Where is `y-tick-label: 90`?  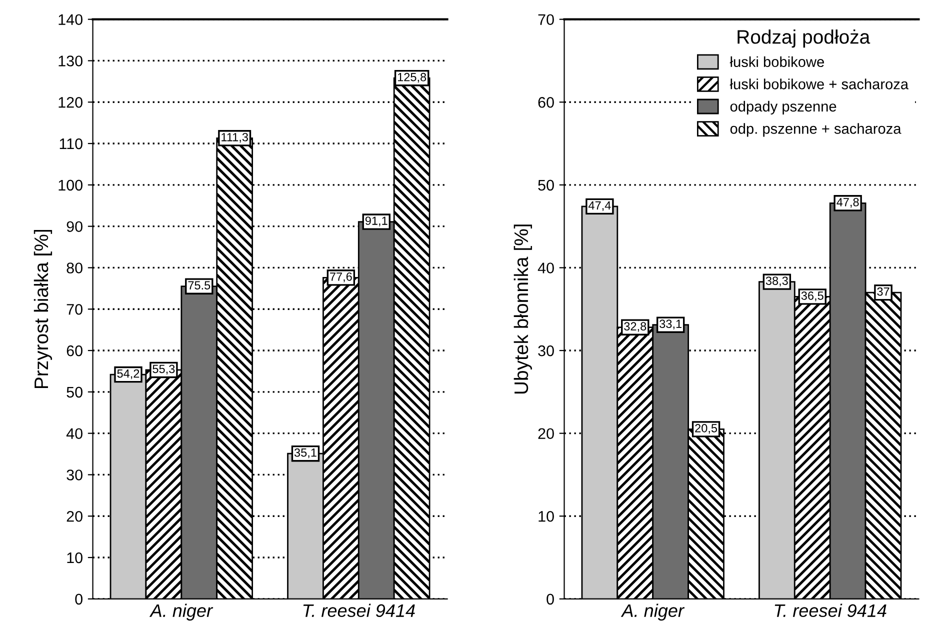
y-tick-label: 90 is located at coordinates (74, 226).